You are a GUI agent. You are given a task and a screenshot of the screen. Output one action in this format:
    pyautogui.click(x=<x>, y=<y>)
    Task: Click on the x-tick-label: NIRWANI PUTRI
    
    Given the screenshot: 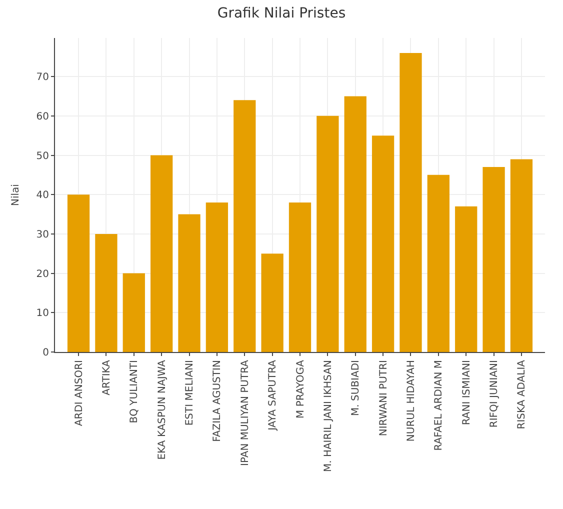 What is the action you would take?
    pyautogui.click(x=384, y=398)
    